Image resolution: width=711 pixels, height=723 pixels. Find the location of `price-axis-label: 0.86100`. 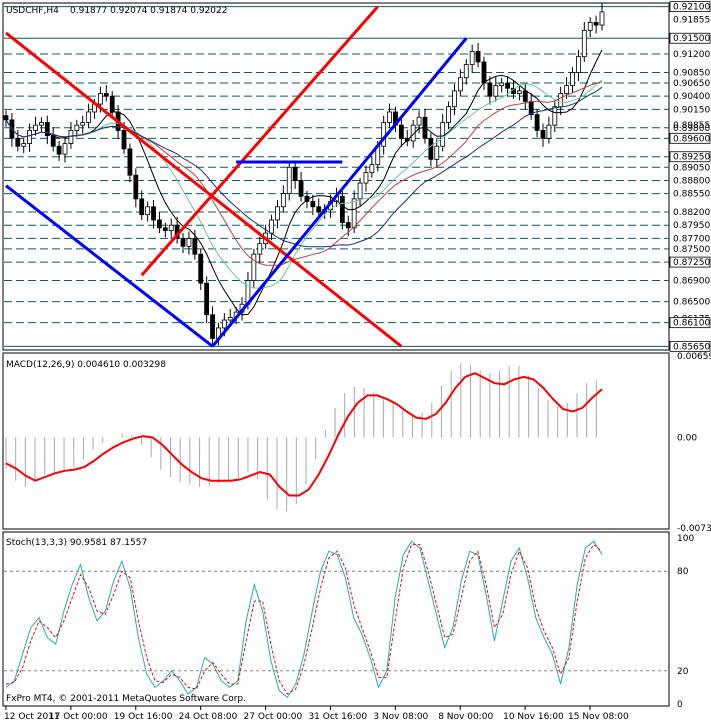

price-axis-label: 0.86100 is located at coordinates (691, 324).